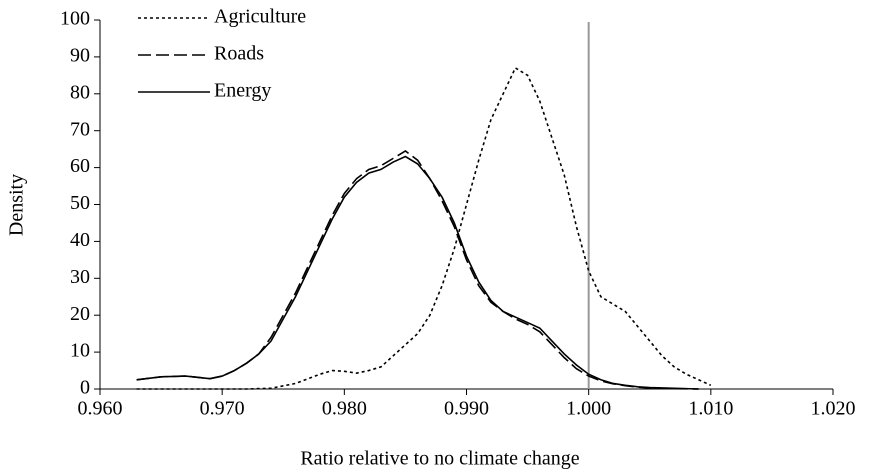  What do you see at coordinates (80, 277) in the screenshot?
I see `y-tick-label: 30` at bounding box center [80, 277].